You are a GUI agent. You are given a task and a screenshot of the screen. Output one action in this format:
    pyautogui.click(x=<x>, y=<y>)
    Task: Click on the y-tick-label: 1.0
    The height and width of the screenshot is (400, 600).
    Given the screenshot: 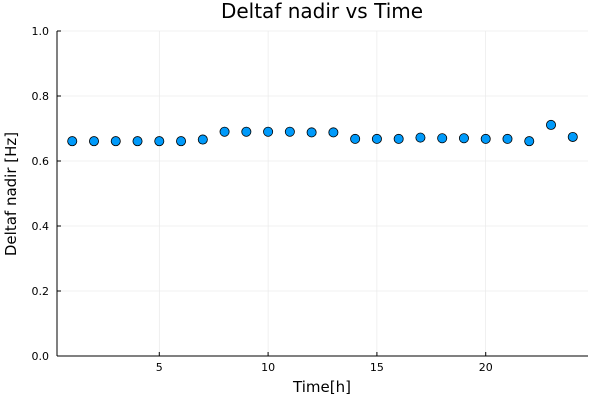 What is the action you would take?
    pyautogui.click(x=41, y=31)
    